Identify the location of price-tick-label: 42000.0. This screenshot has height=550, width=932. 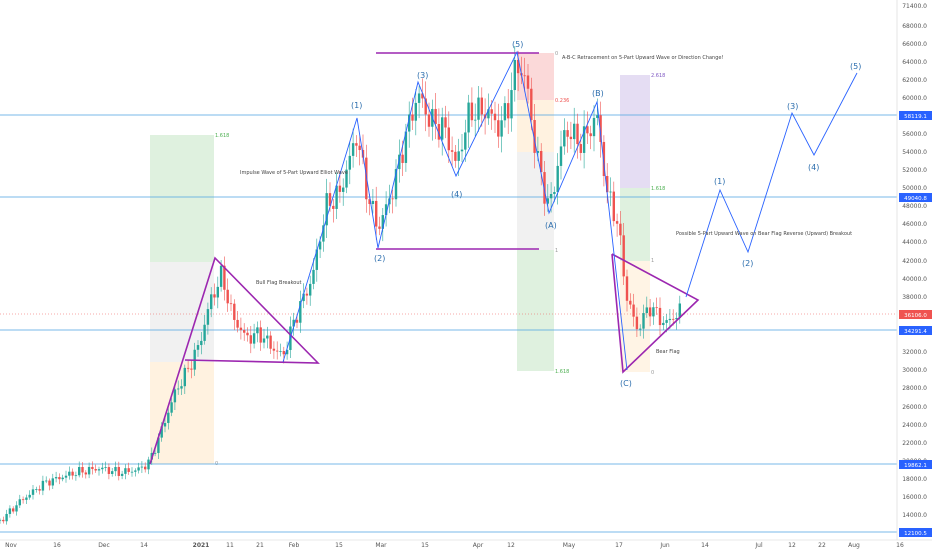
(914, 261).